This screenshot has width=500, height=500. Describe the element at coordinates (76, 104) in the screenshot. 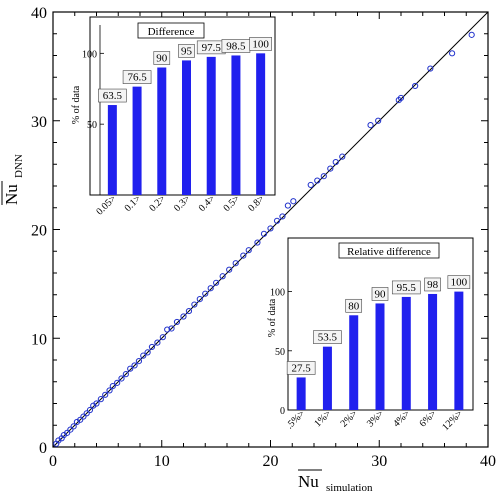

I see `inset-y-axis-label: % of data` at that location.